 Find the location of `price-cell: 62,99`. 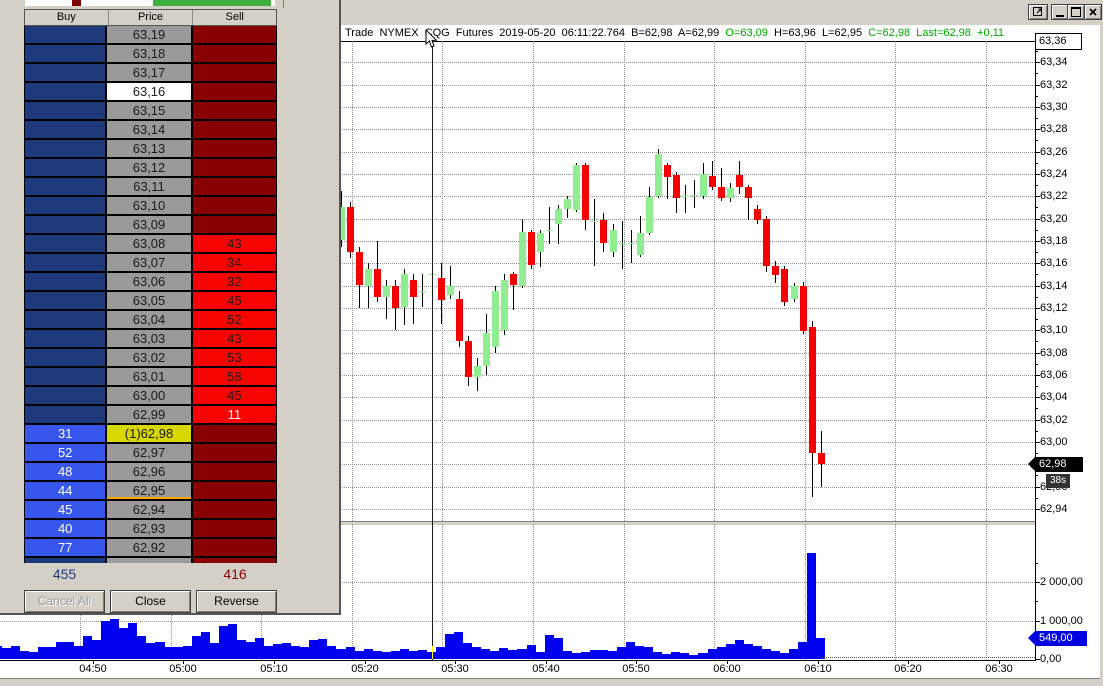

price-cell: 62,99 is located at coordinates (149, 414).